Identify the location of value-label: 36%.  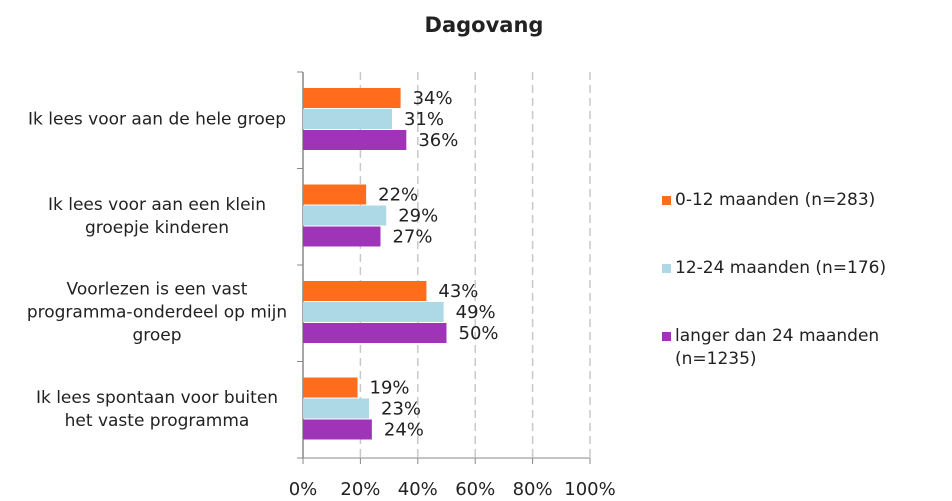
(438, 140).